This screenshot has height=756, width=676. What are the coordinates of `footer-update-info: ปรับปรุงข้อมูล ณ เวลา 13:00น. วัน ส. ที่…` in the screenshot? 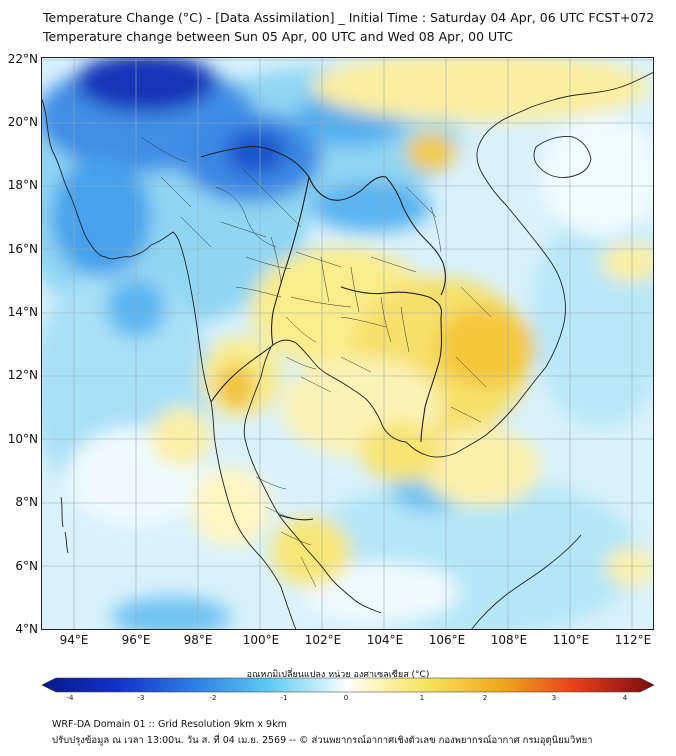 It's located at (322, 740).